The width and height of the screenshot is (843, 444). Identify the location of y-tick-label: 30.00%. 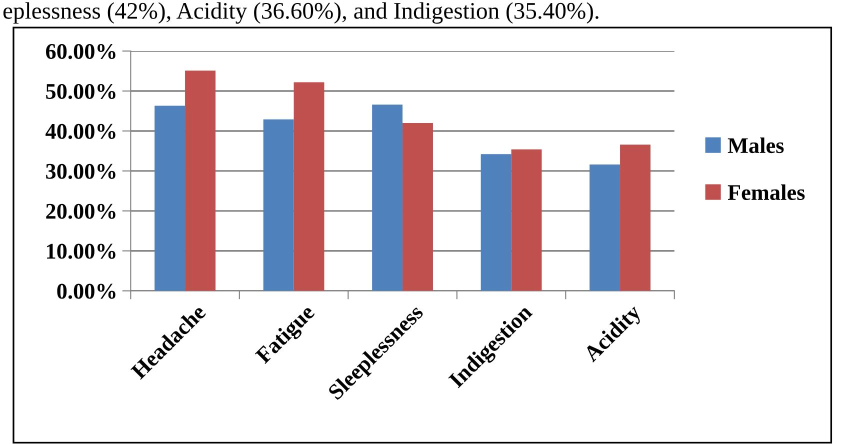
(81, 171).